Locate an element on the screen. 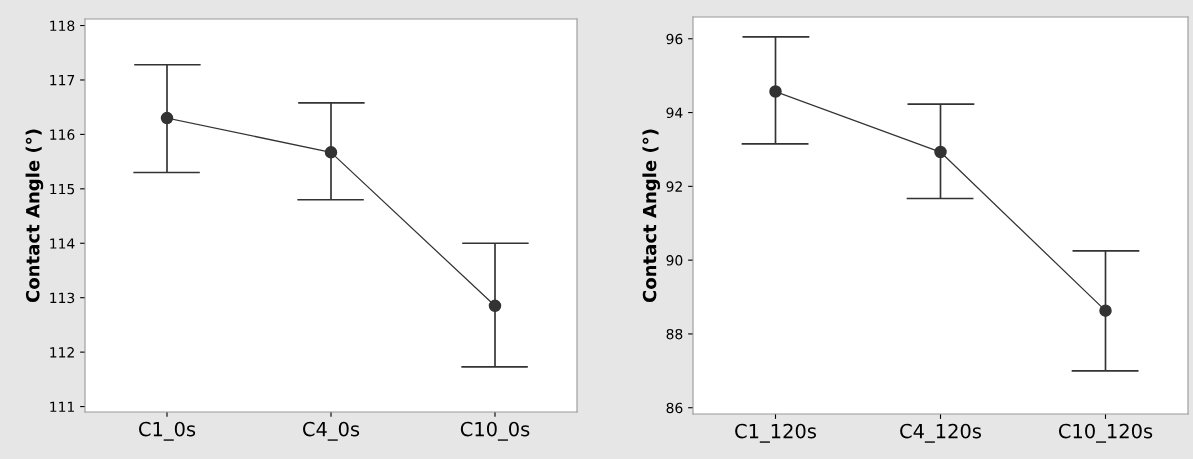 The height and width of the screenshot is (459, 1193). y-tick-label: 112 is located at coordinates (62, 352).